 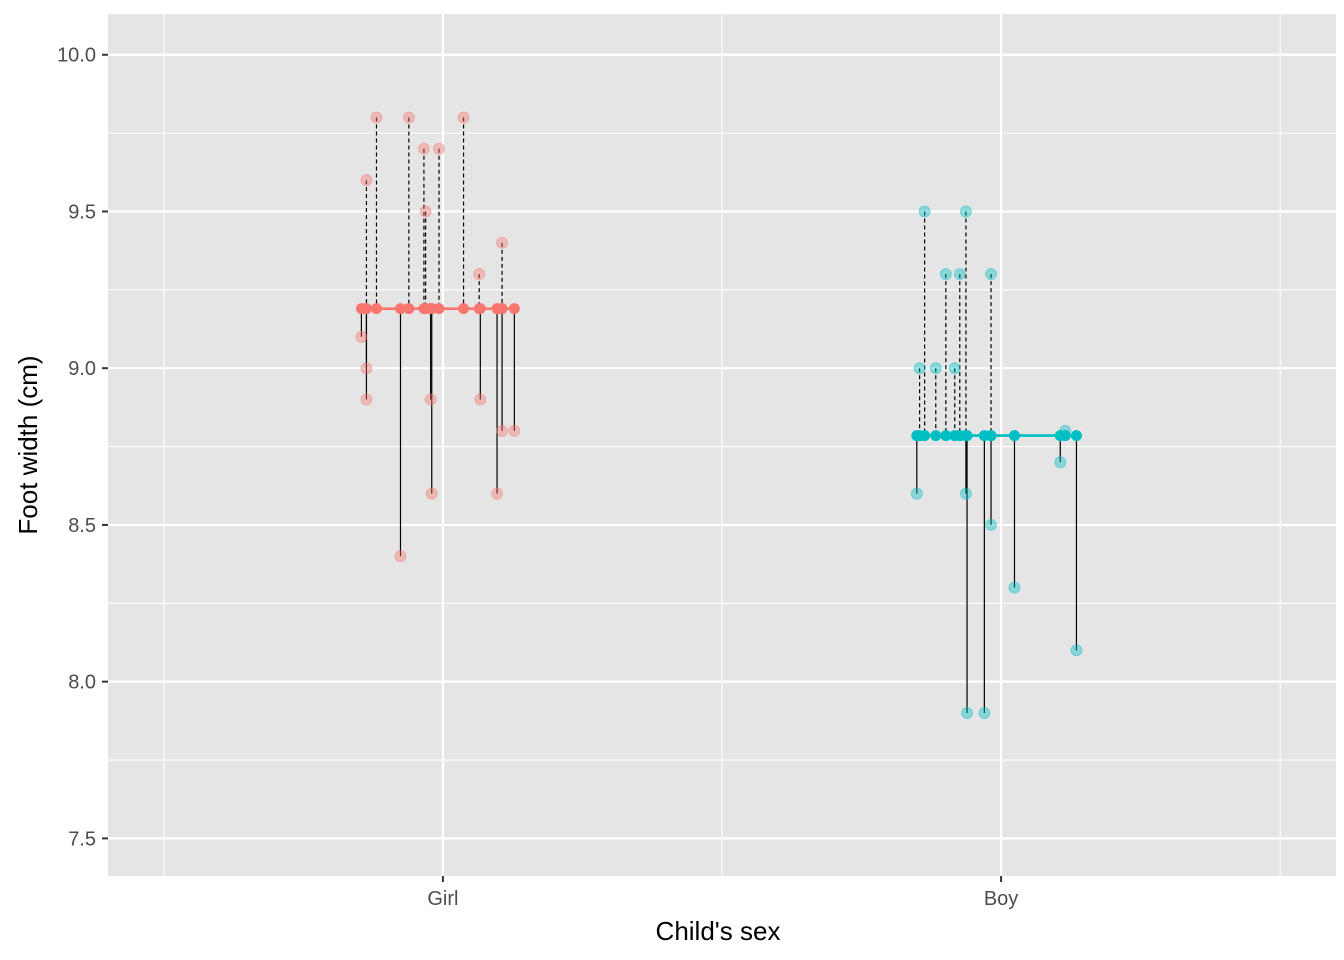 I want to click on y-tick-label: 9.5, so click(x=82, y=212).